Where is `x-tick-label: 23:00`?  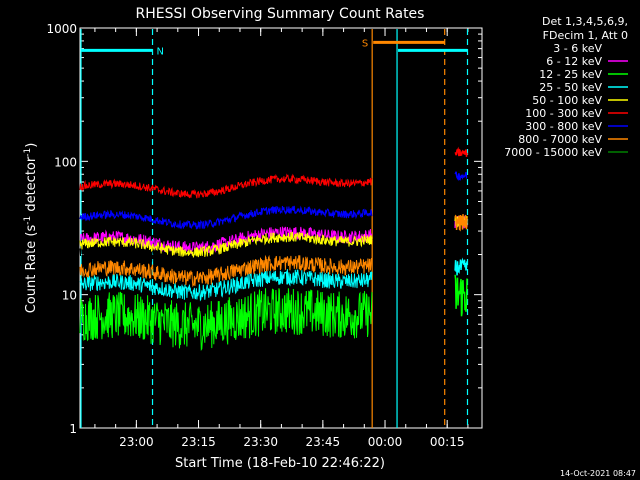 x-tick-label: 23:00 is located at coordinates (136, 442).